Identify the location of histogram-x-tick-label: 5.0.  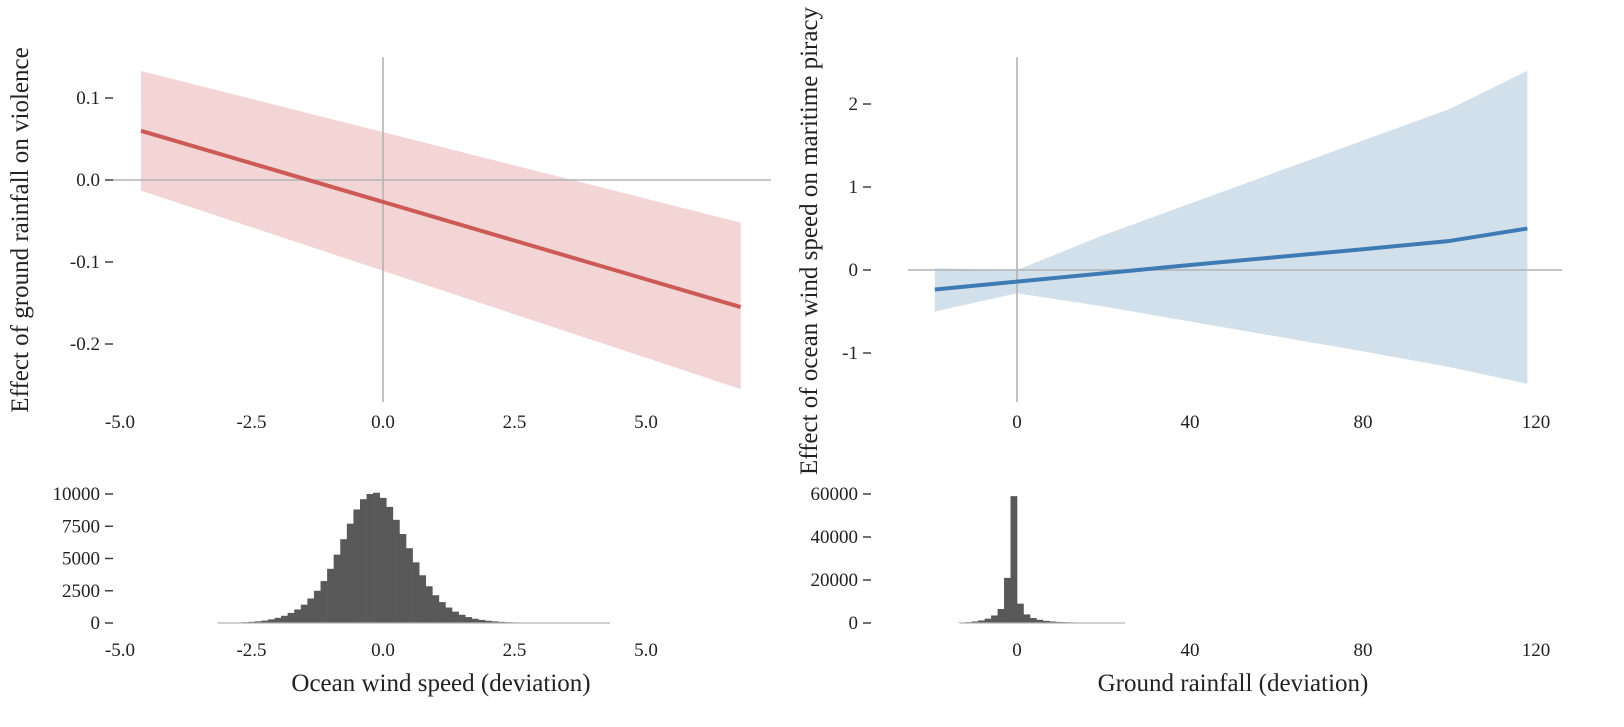
(646, 650).